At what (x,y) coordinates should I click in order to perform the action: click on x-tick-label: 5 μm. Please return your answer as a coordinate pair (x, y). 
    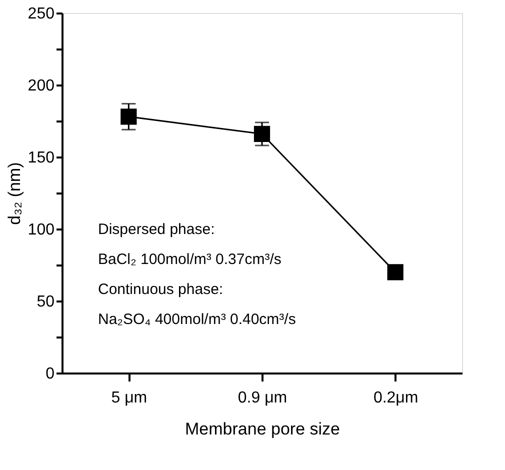
    Looking at the image, I should click on (129, 398).